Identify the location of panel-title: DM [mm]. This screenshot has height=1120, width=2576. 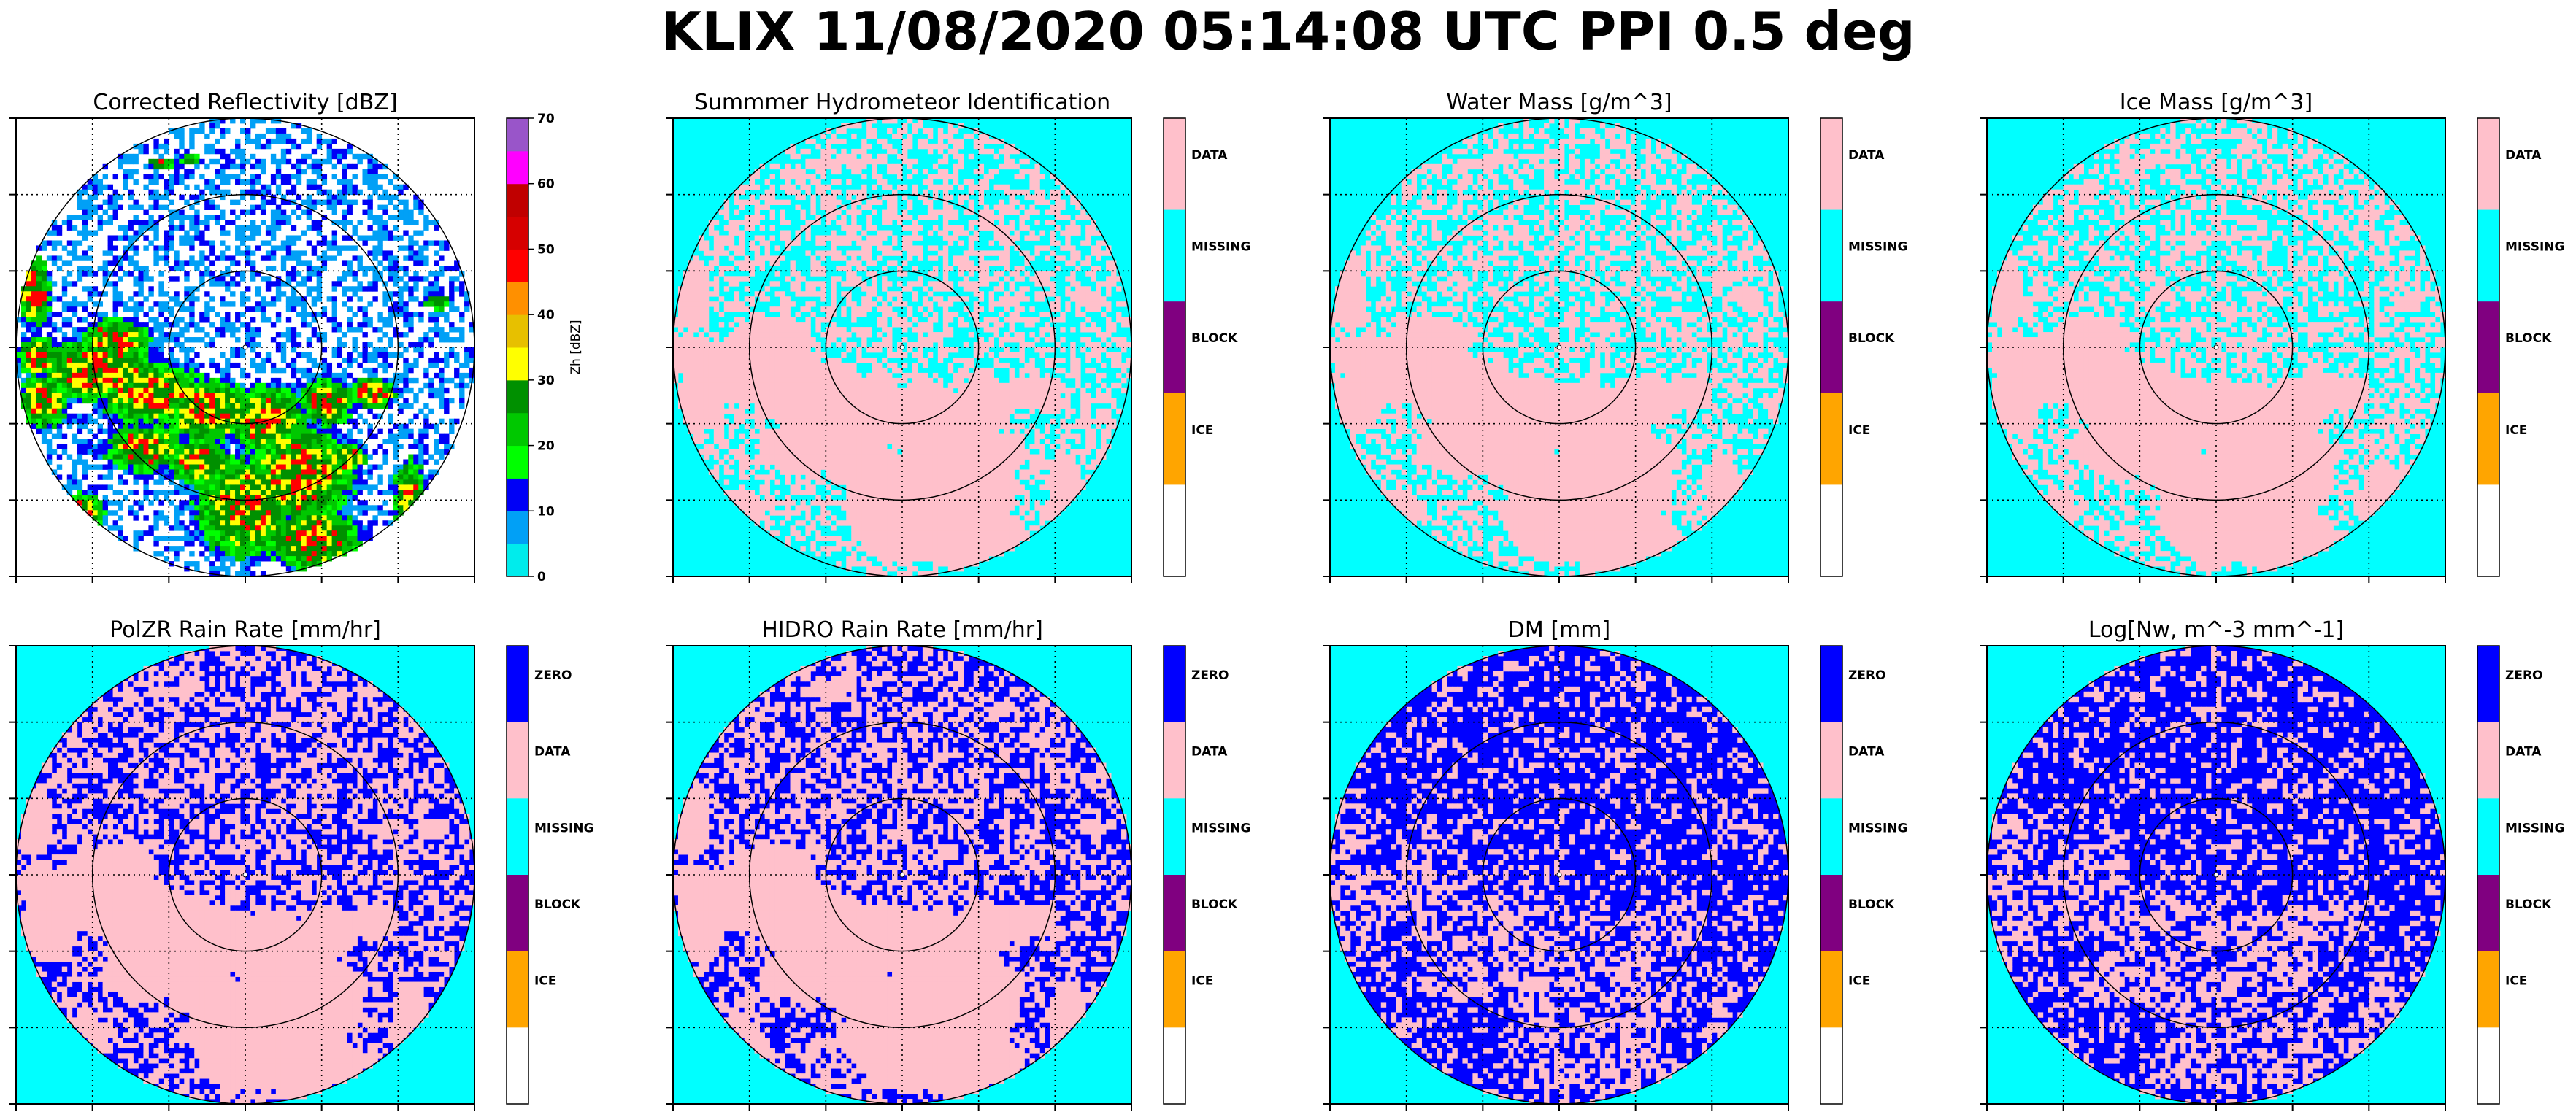
(1559, 630).